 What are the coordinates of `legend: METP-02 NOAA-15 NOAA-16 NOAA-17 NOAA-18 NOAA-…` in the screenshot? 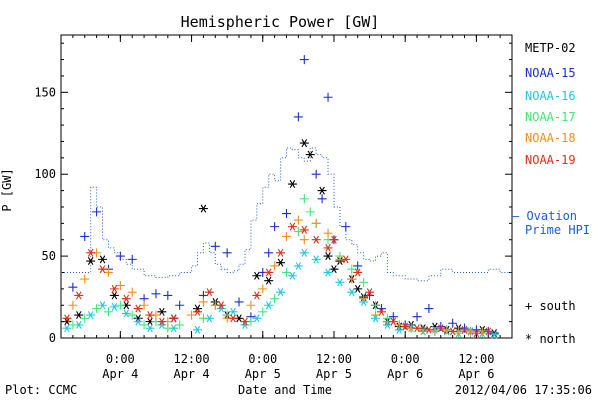 It's located at (551, 139).